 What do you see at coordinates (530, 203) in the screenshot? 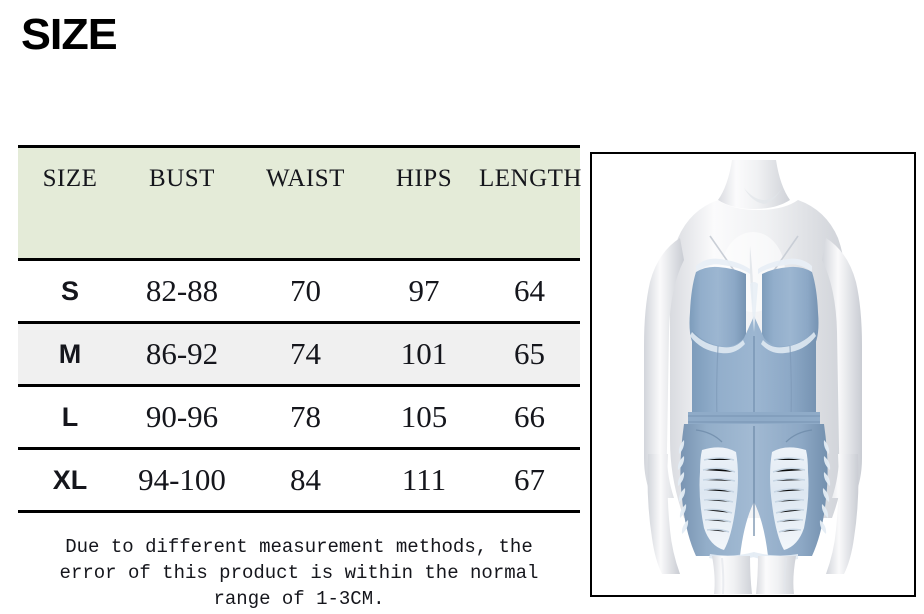
I see `column-header-length: LENGTH` at bounding box center [530, 203].